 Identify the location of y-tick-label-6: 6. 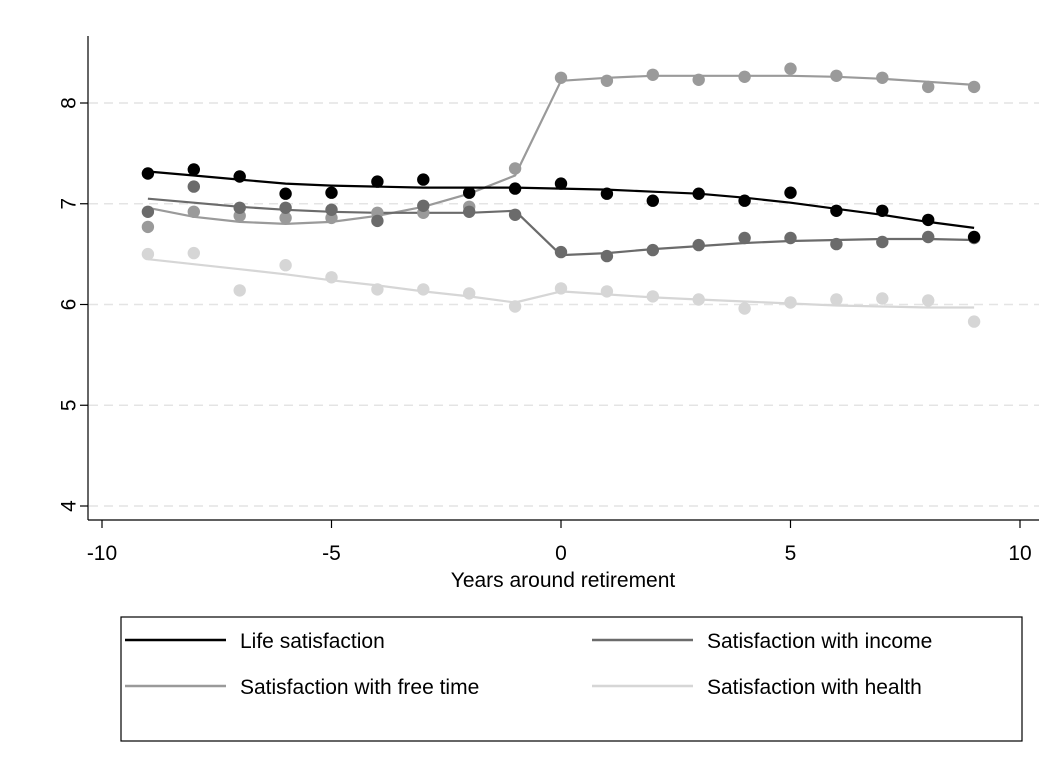
(68, 305).